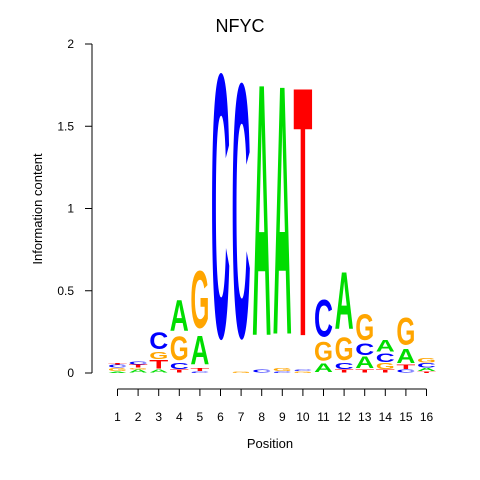 The width and height of the screenshot is (480, 480). Describe the element at coordinates (270, 443) in the screenshot. I see `x-axis-label: Position` at that location.